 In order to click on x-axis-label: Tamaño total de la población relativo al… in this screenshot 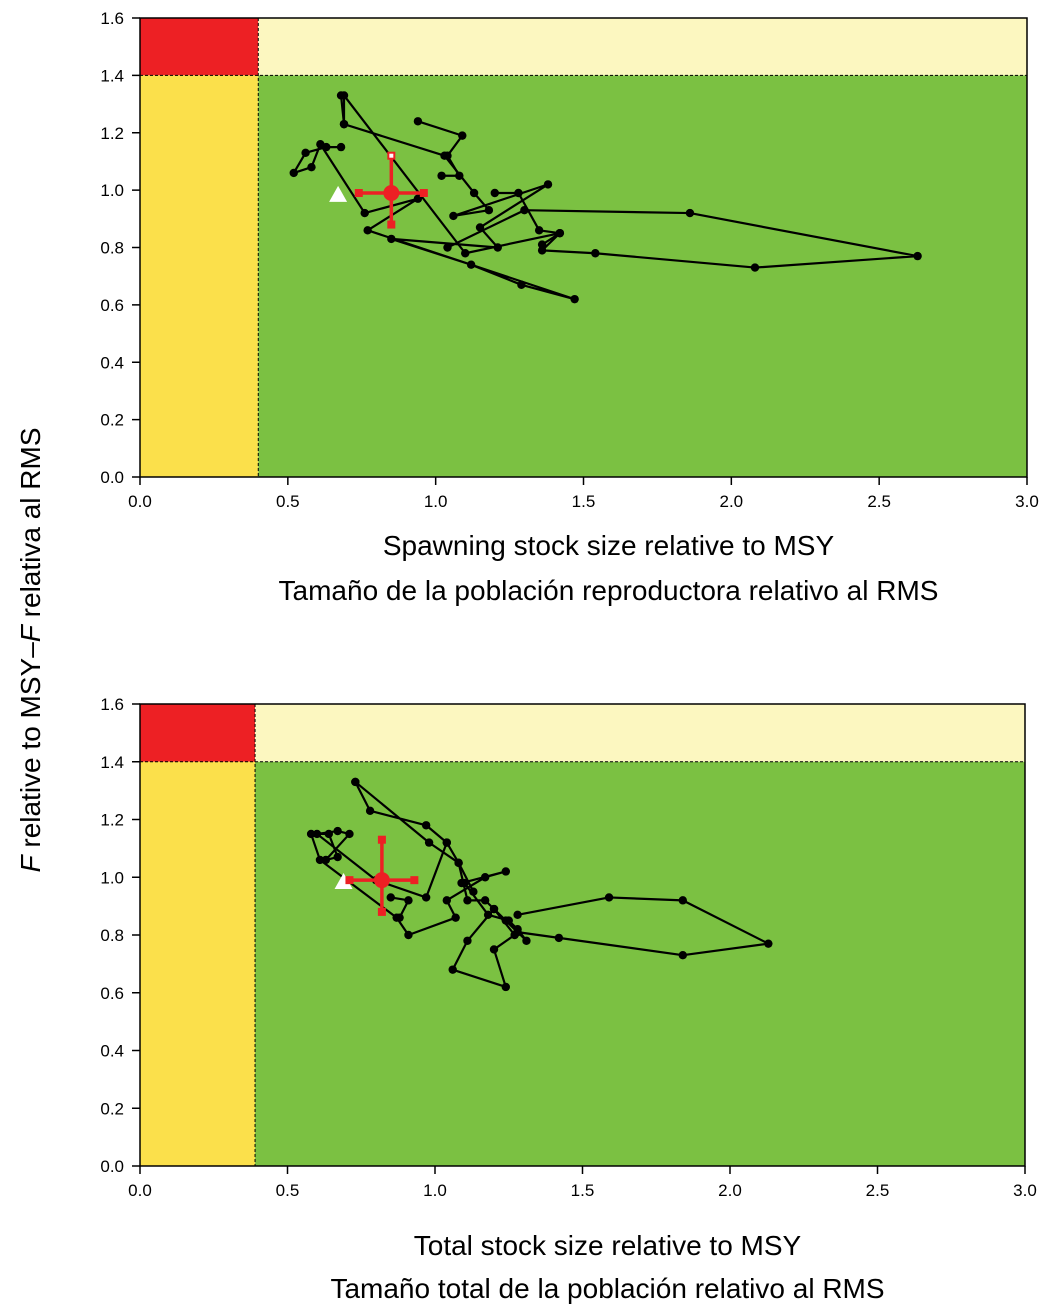, I will do `click(607, 1288)`.